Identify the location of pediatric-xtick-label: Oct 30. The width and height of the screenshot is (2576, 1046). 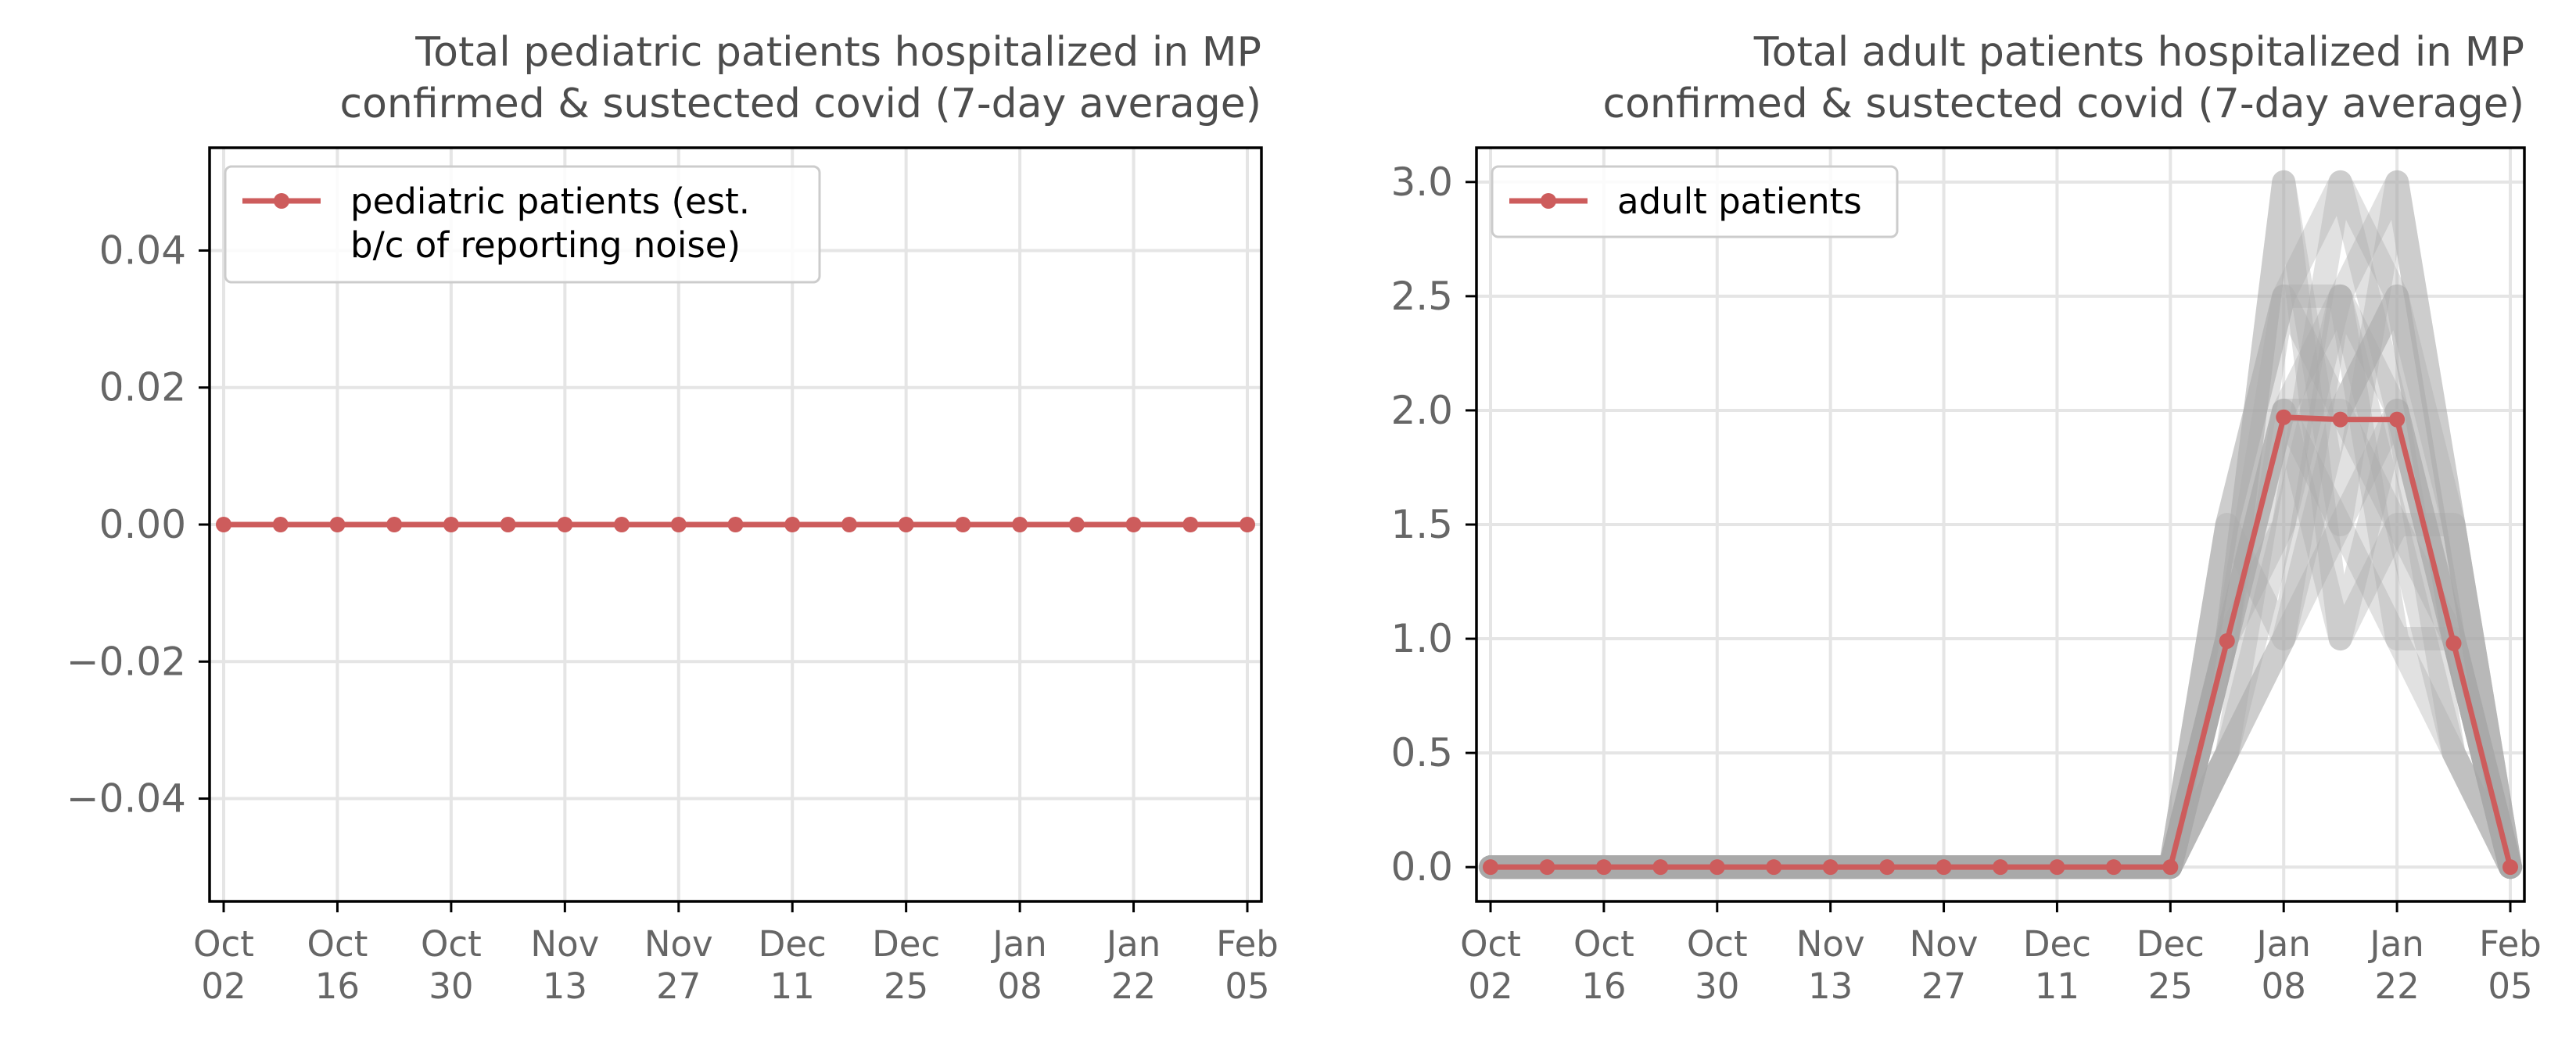
(451, 965).